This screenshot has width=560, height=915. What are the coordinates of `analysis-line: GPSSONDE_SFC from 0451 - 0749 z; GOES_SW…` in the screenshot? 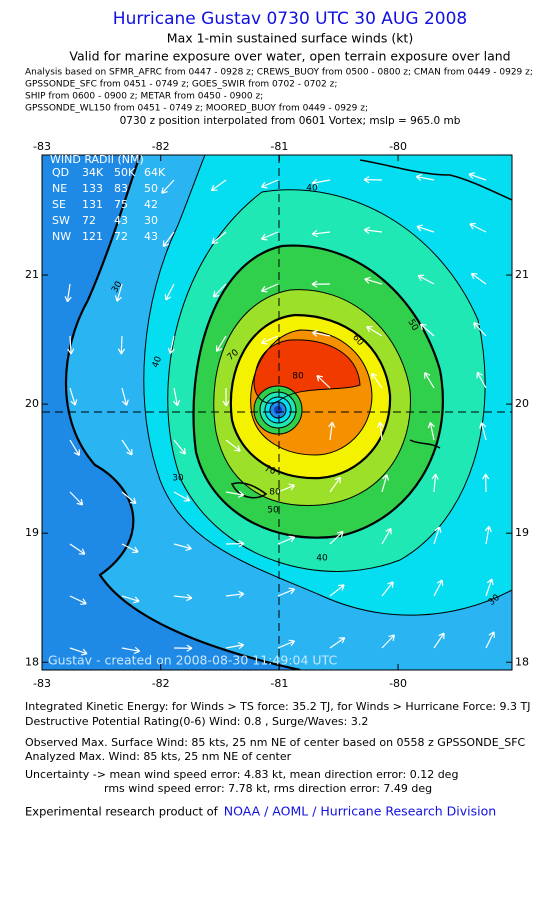 It's located at (181, 85).